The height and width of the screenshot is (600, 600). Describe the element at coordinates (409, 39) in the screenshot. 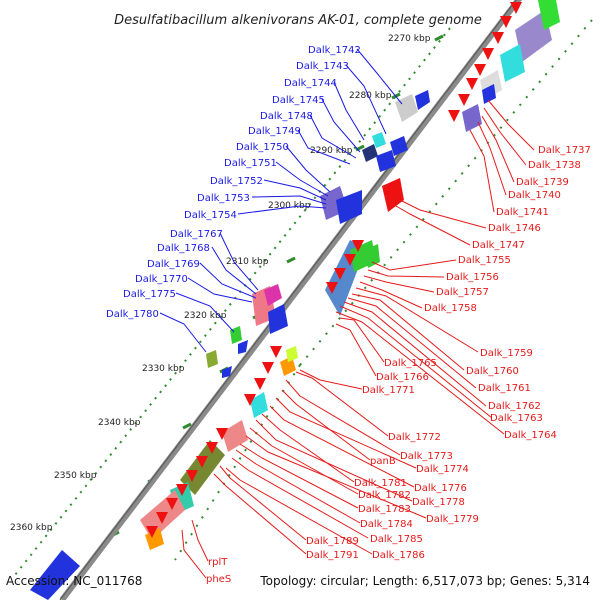

I see `kbp-label-2270: 2270 kbp` at that location.